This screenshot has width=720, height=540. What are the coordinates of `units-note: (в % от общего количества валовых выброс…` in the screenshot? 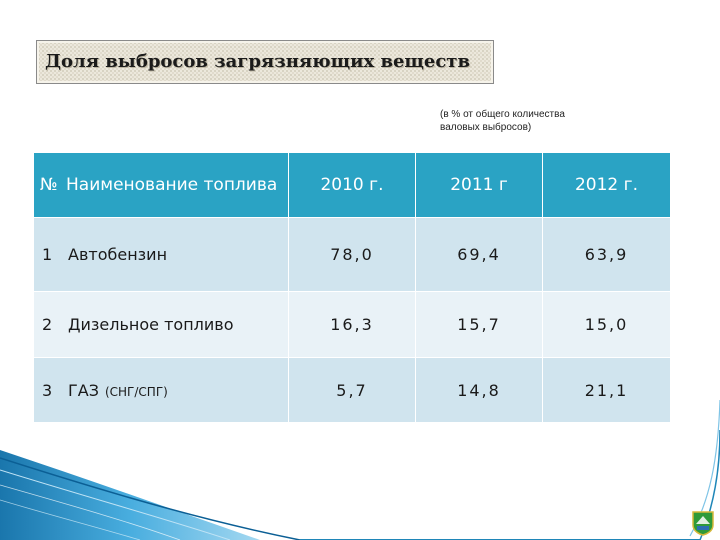 It's located at (540, 121).